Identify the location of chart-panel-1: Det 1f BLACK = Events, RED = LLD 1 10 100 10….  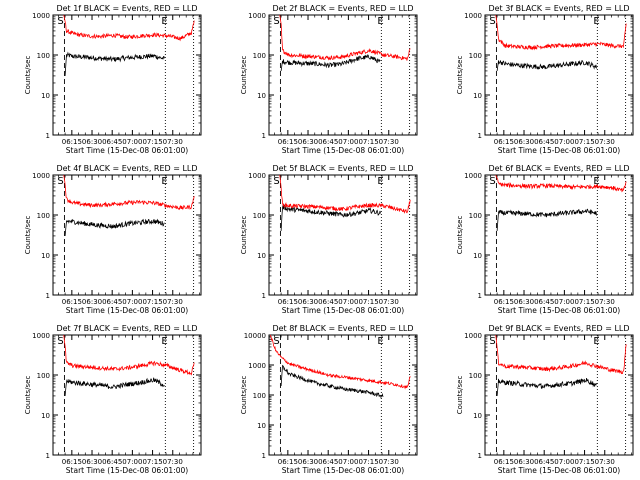
(113, 79).